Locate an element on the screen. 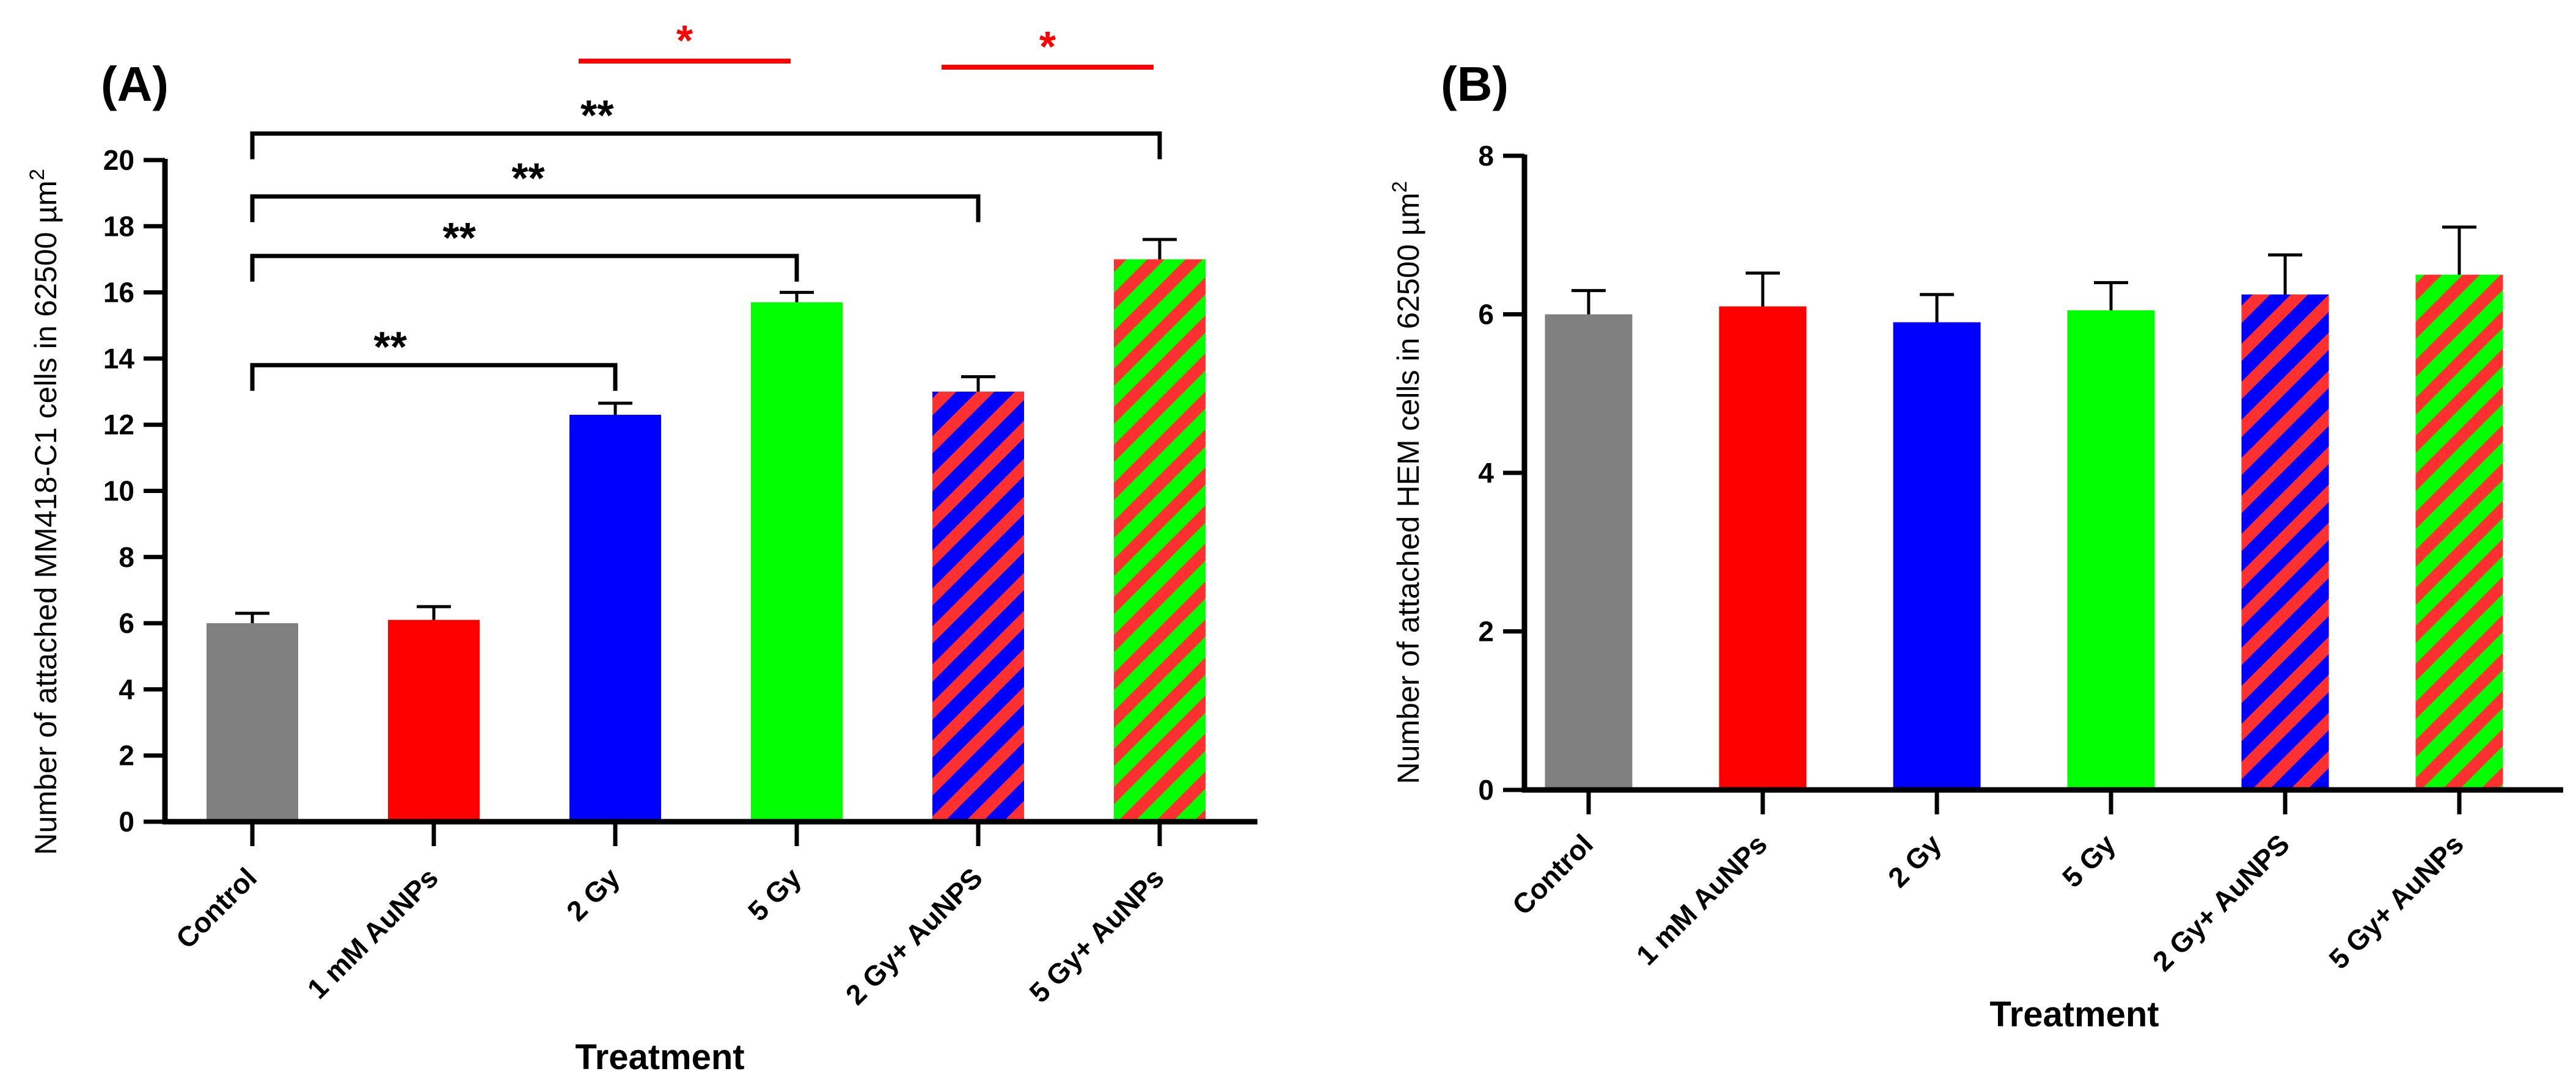 The width and height of the screenshot is (2576, 1085). panel-b-x-category-label-3: 2 Gy is located at coordinates (1915, 861).